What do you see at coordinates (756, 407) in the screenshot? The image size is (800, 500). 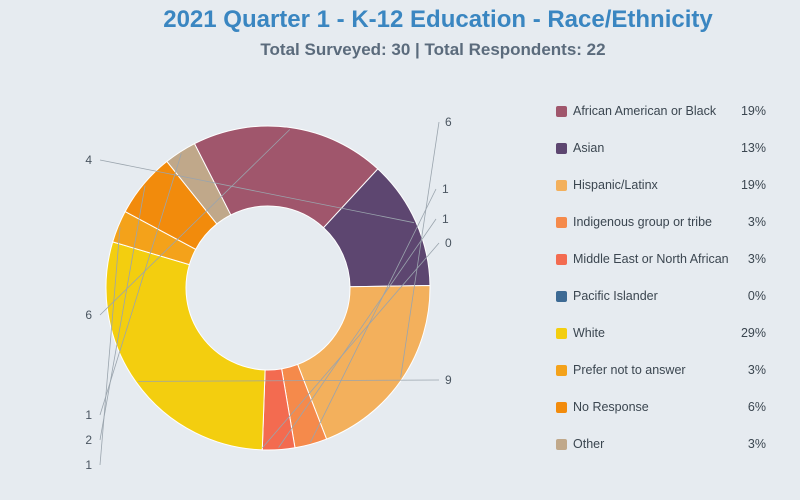 I see `legend-percent: 6%` at bounding box center [756, 407].